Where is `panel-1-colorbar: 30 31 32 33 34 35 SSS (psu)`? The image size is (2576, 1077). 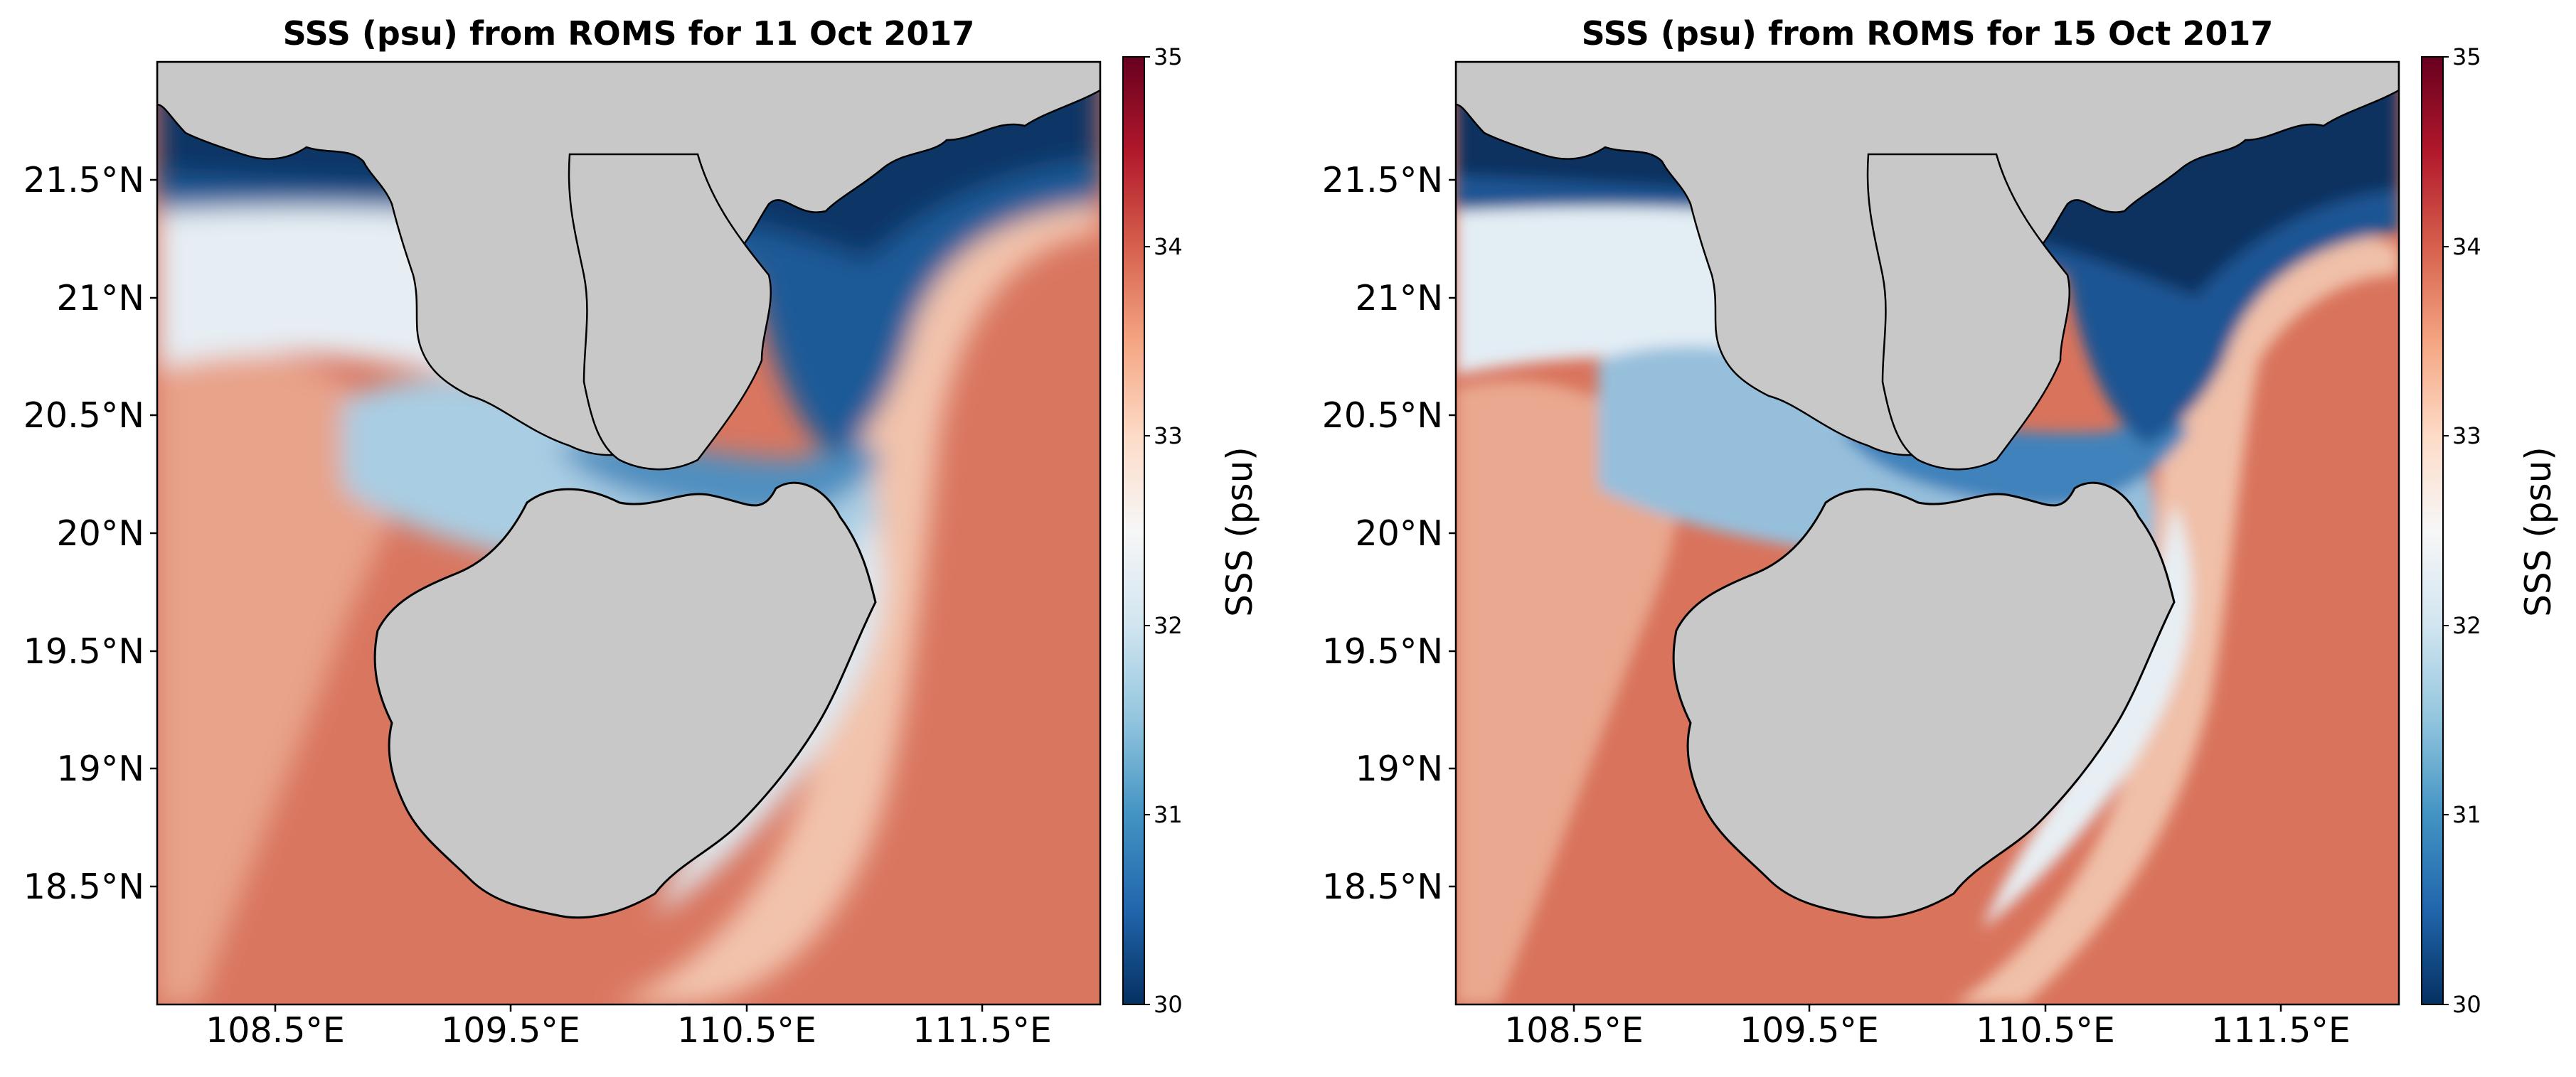
panel-1-colorbar: 30 31 32 33 34 35 SSS (psu) is located at coordinates (1191, 530).